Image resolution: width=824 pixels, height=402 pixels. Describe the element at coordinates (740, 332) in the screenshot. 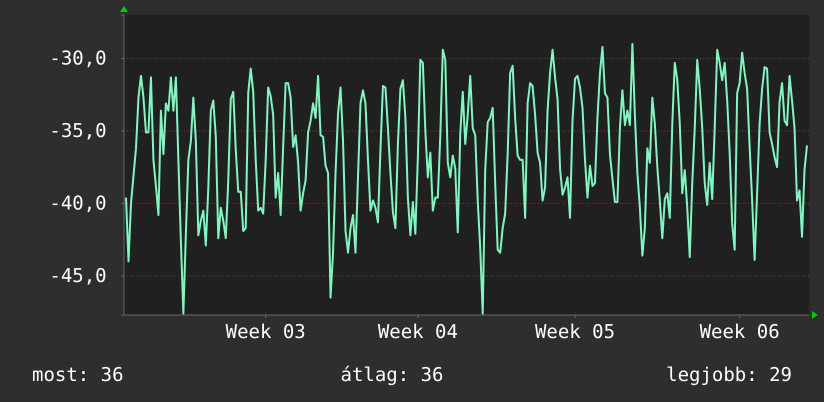

I see `x-tick-label: Week 06` at that location.